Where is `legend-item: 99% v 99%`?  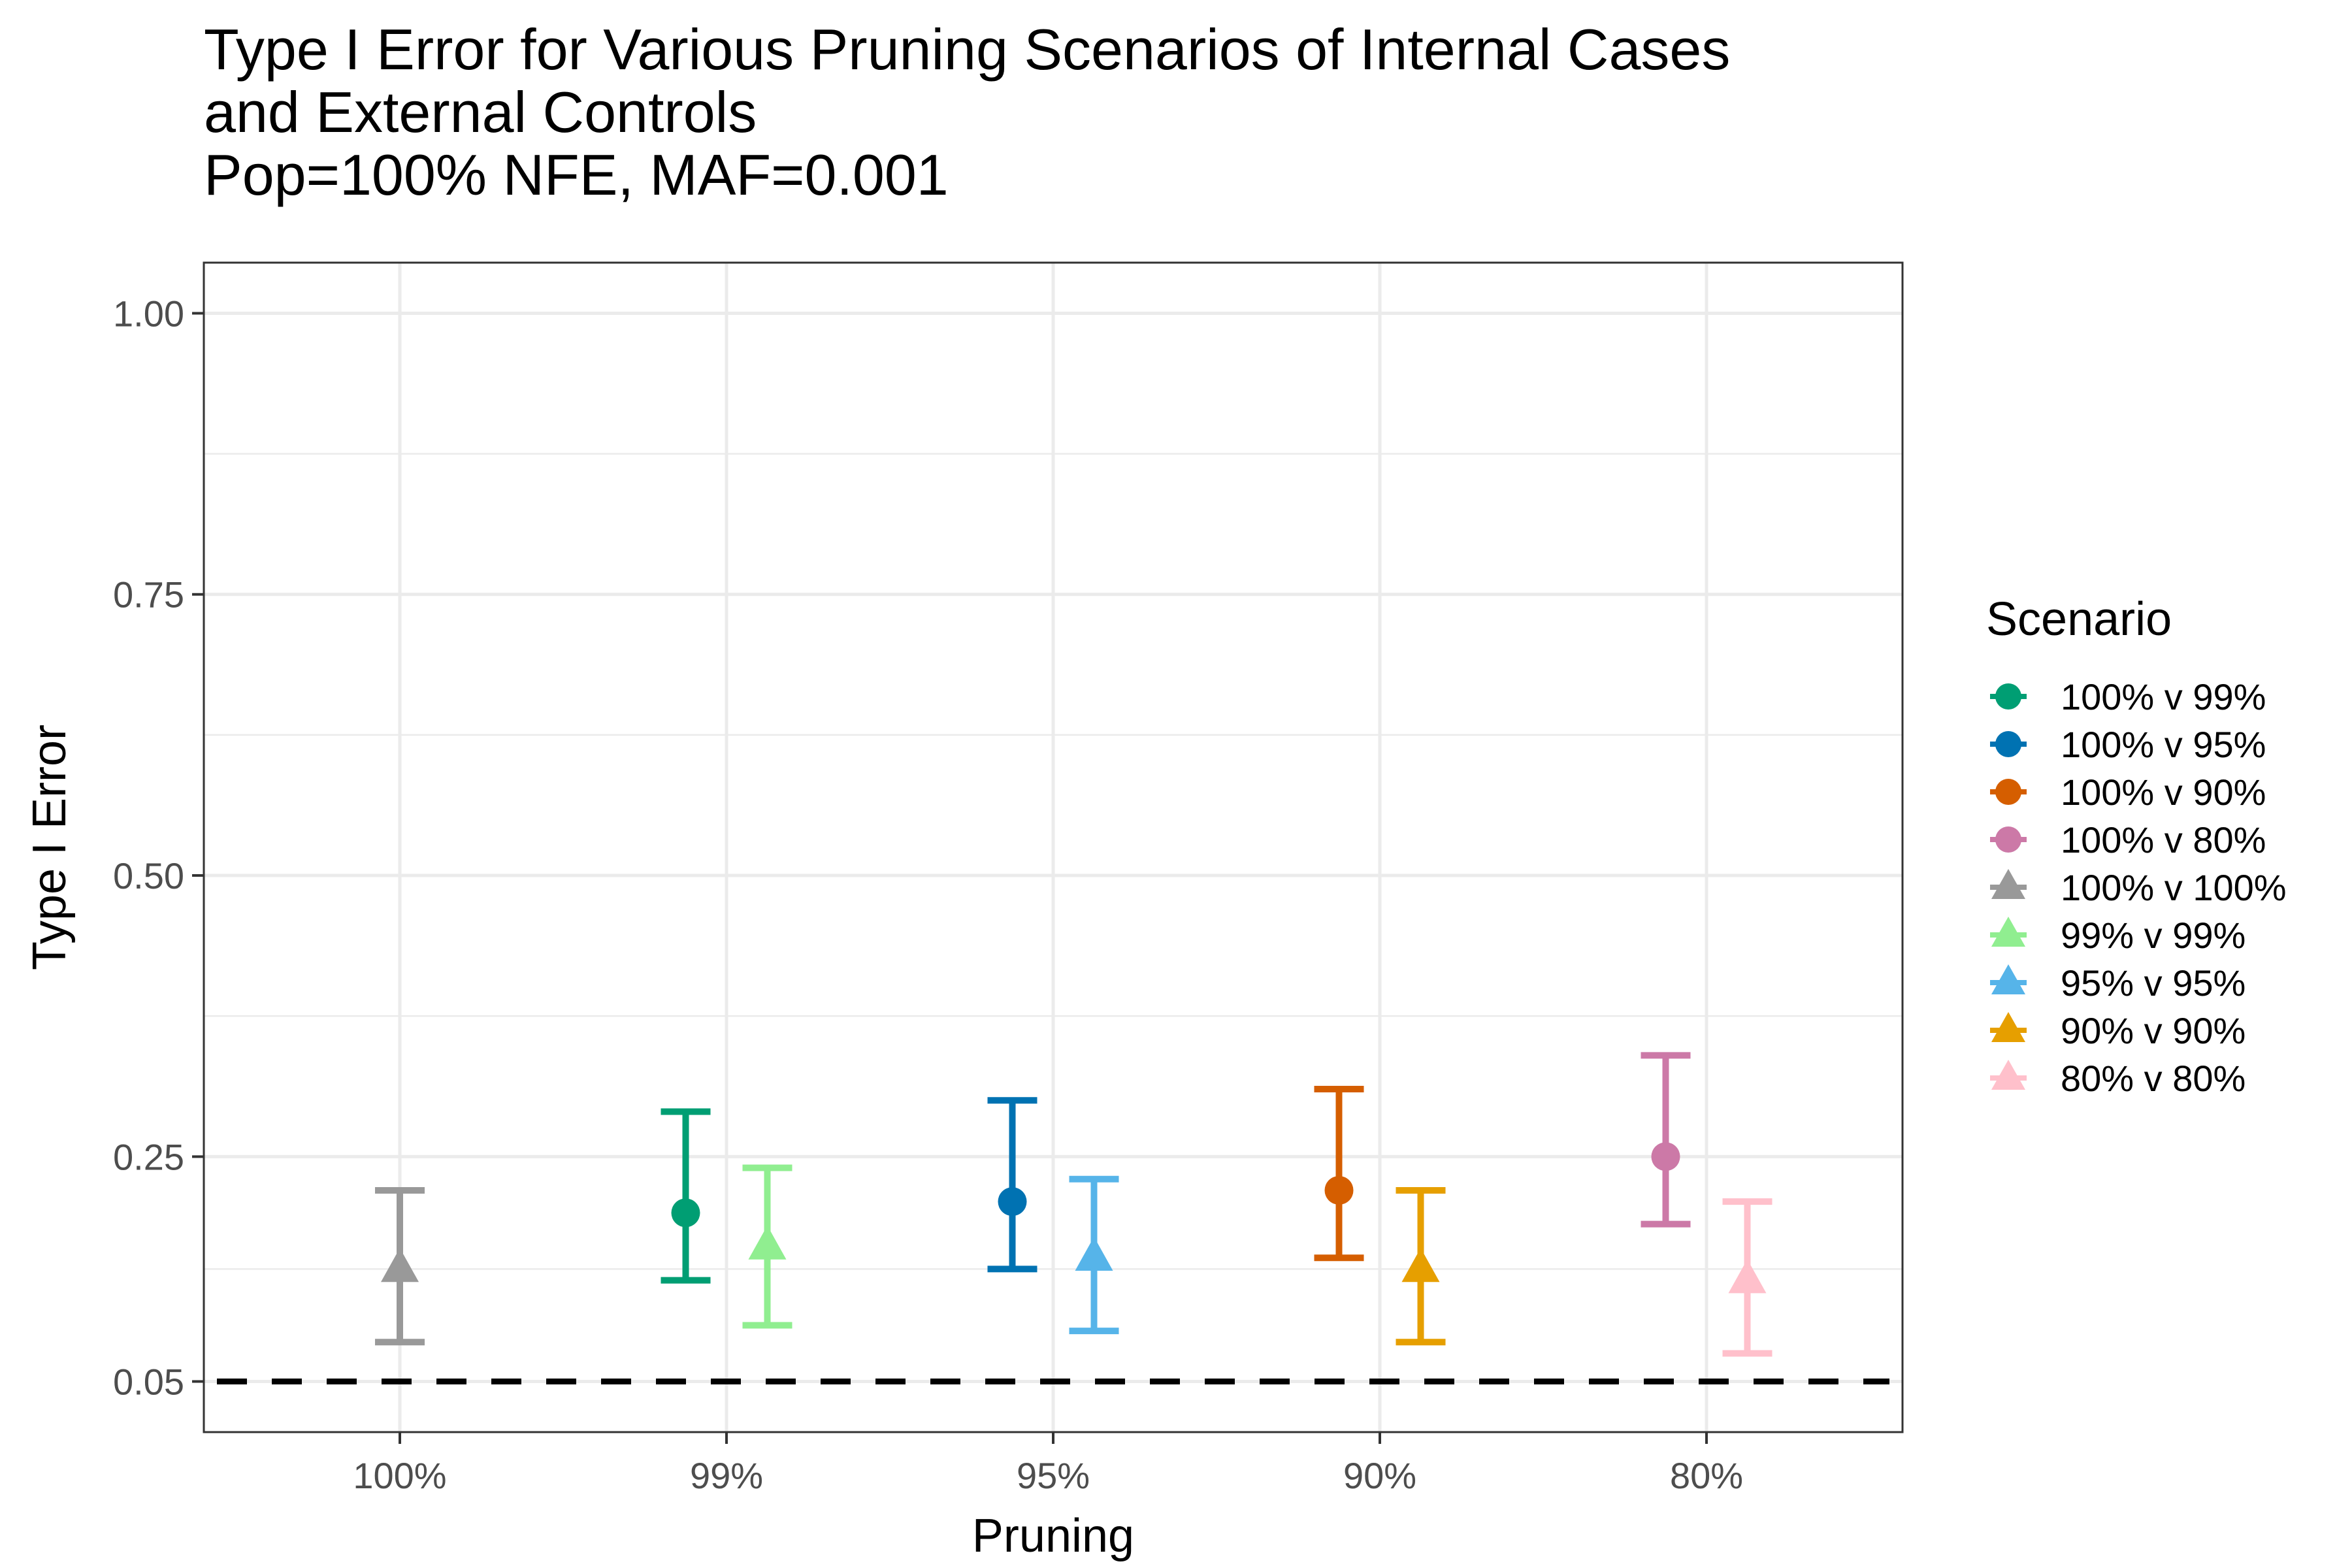
legend-item: 99% v 99% is located at coordinates (2118, 935).